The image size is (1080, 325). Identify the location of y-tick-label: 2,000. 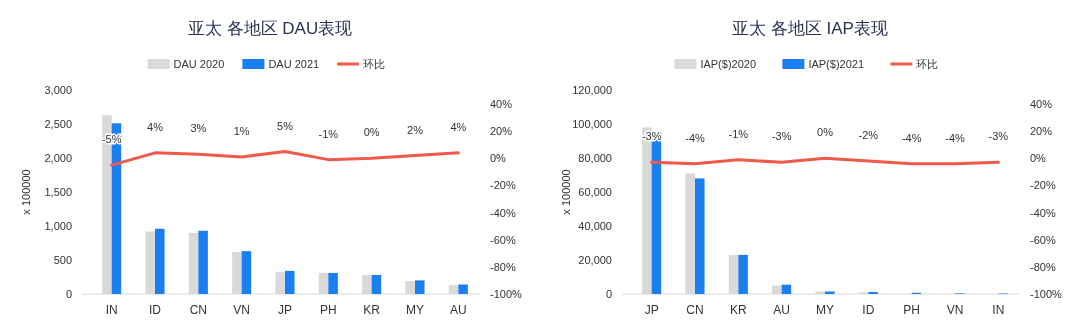
(58, 158).